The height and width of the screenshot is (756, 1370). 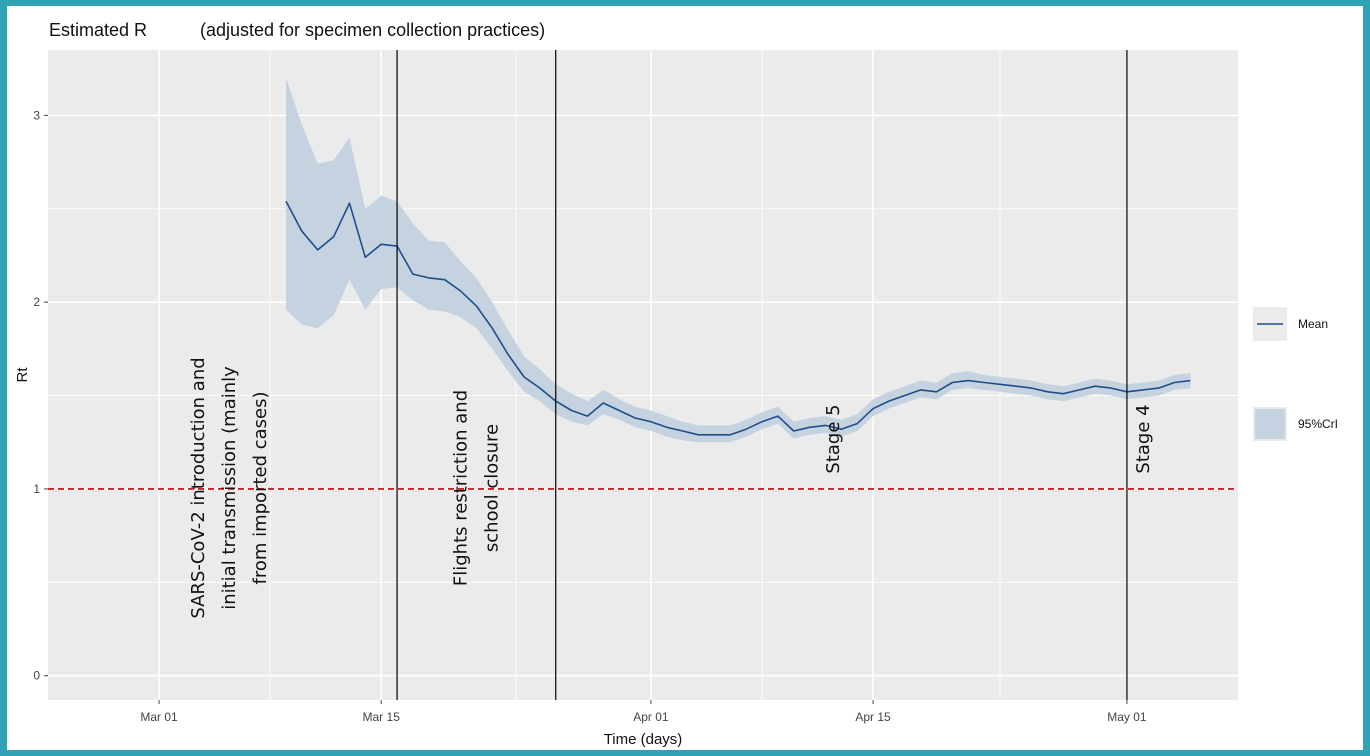 I want to click on x-tick-label: Apr 15, so click(x=873, y=717).